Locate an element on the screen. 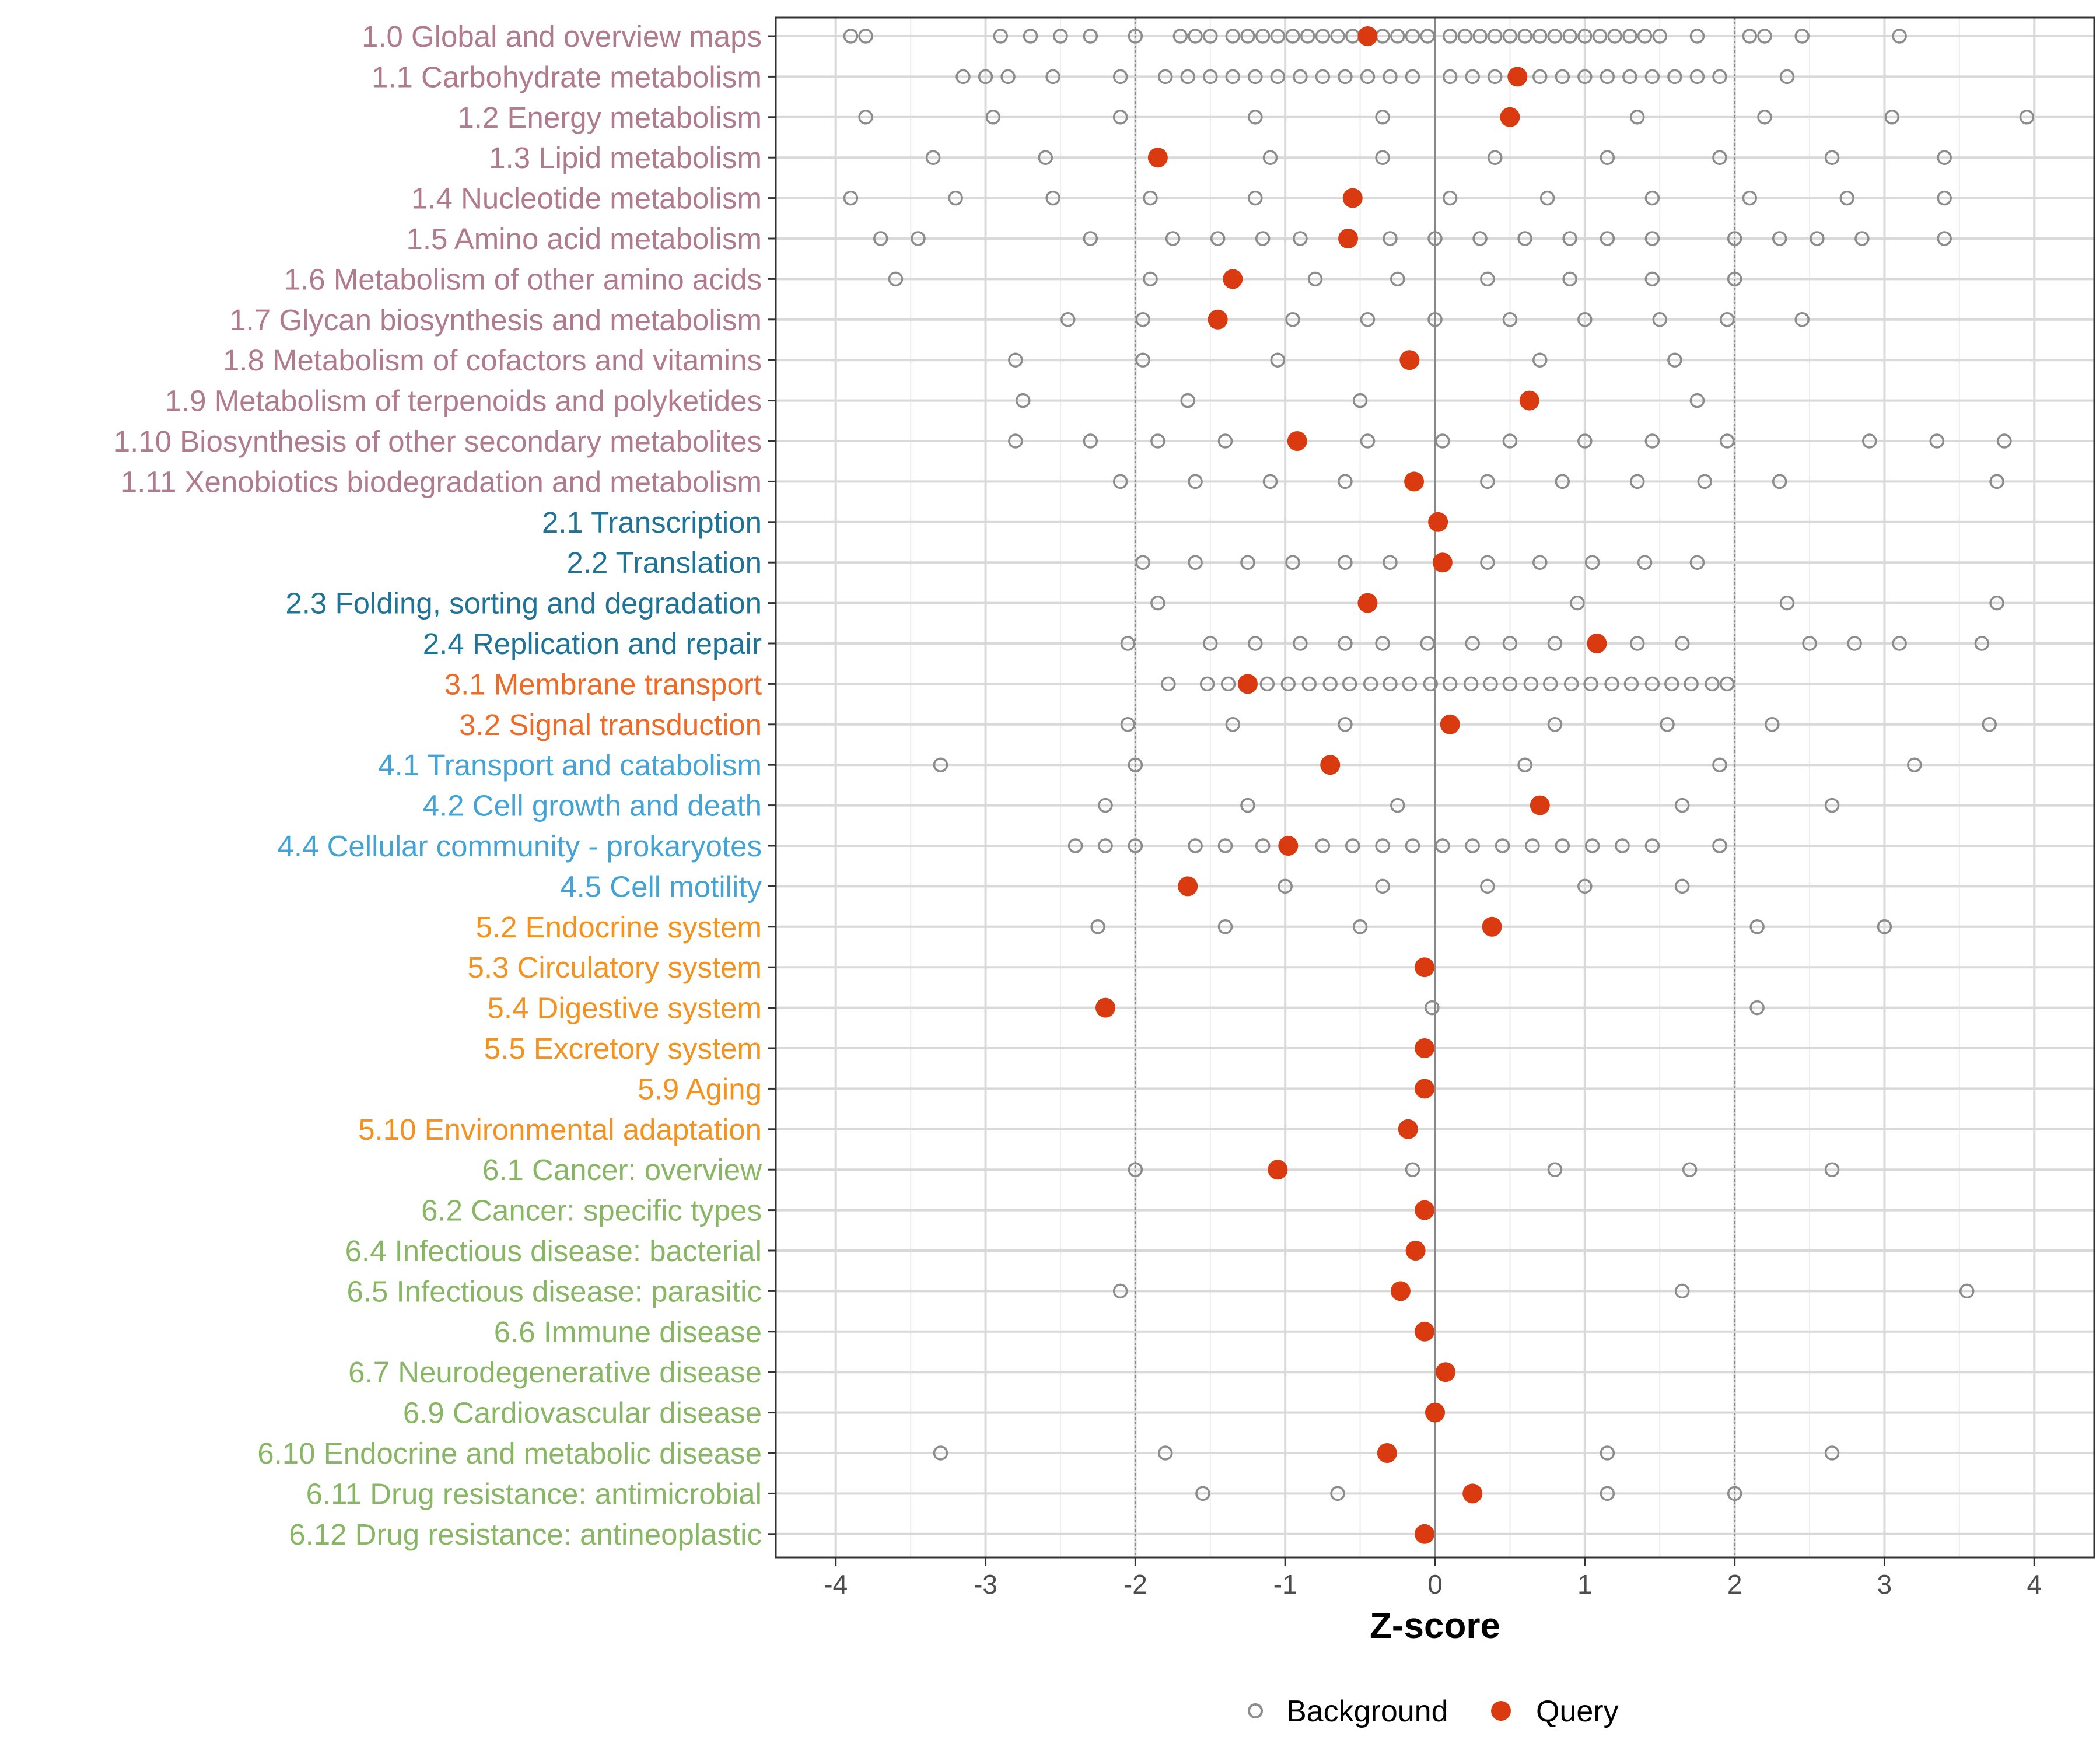  x-tick-label: 4 is located at coordinates (2034, 1584).